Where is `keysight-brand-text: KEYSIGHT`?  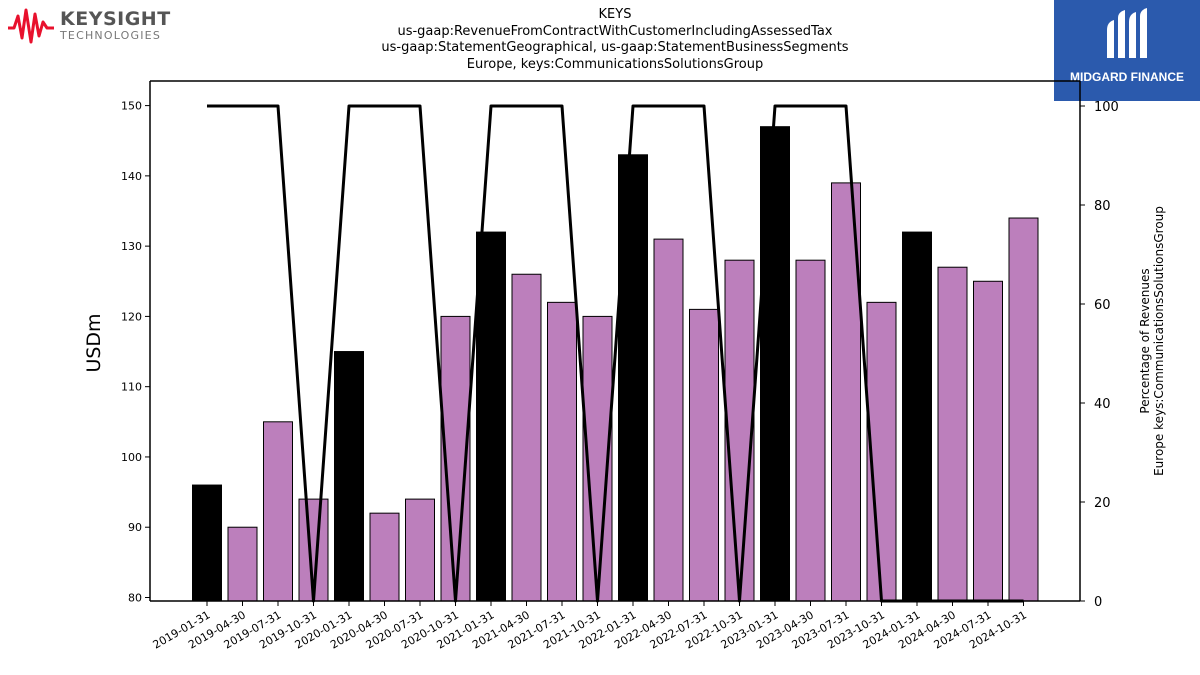 keysight-brand-text: KEYSIGHT is located at coordinates (115, 19).